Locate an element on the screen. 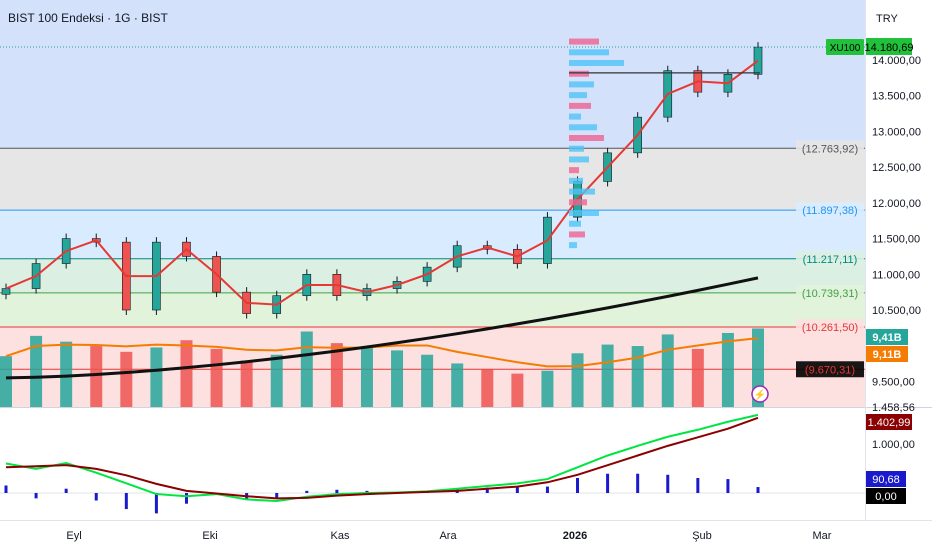  price-tick: 12.000,00 is located at coordinates (896, 204).